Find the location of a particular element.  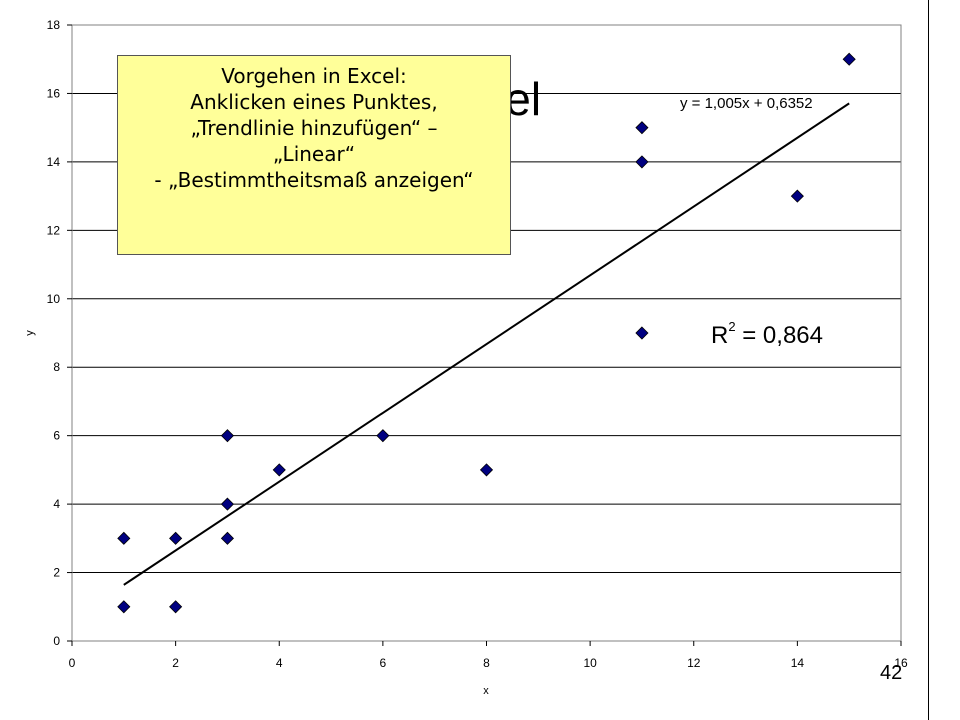

y-tick-label: 16 is located at coordinates (54, 93).